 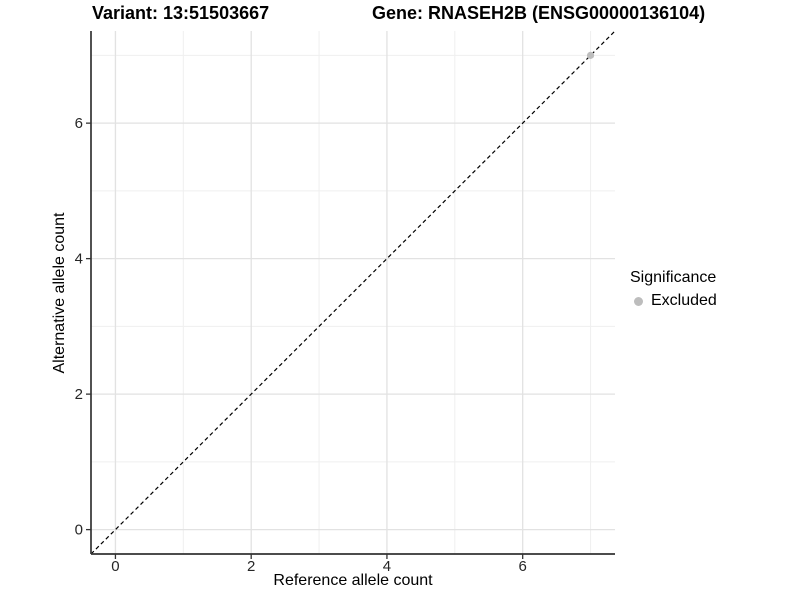 I want to click on legend-item-excluded: Excluded, so click(x=673, y=301).